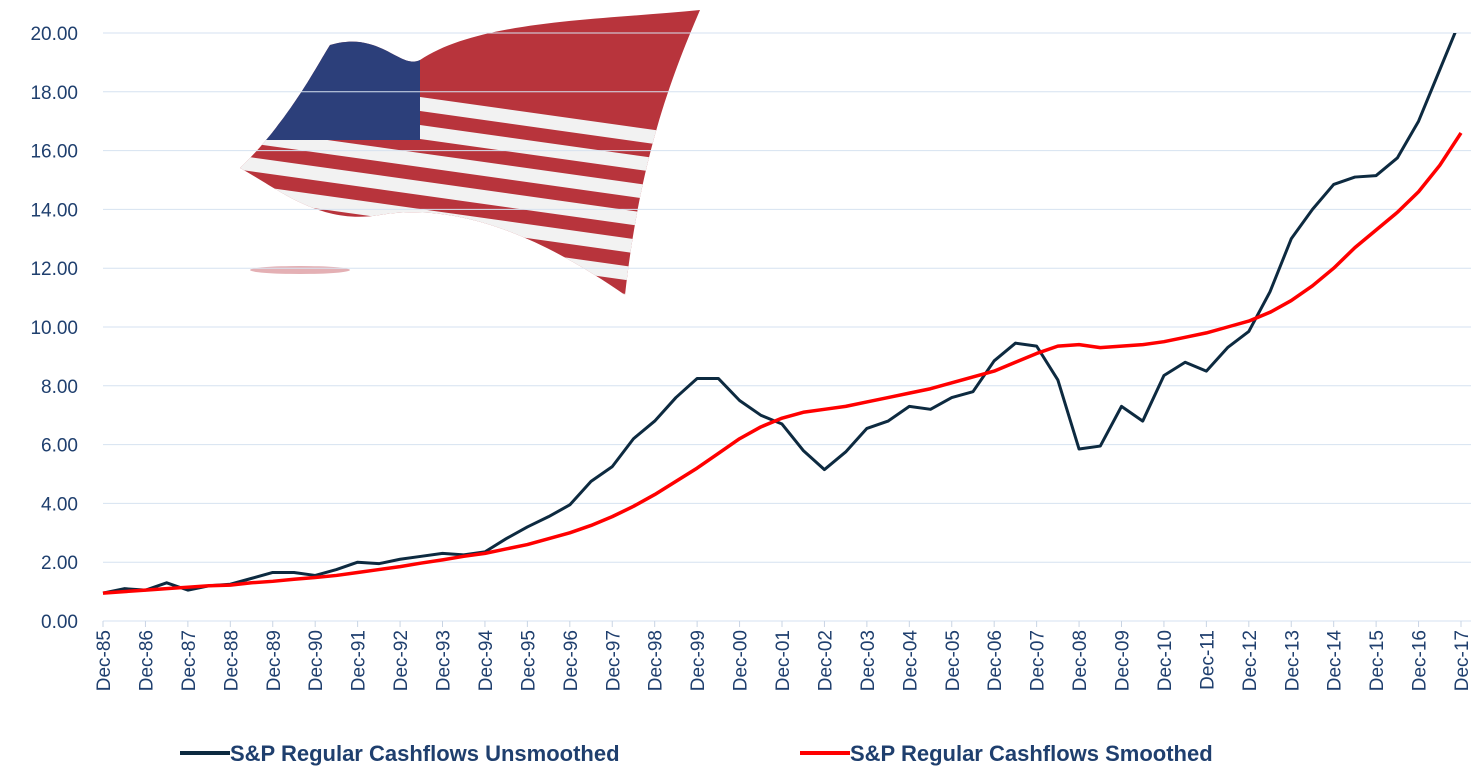  I want to click on x-tick-label: Dec-05, so click(953, 660).